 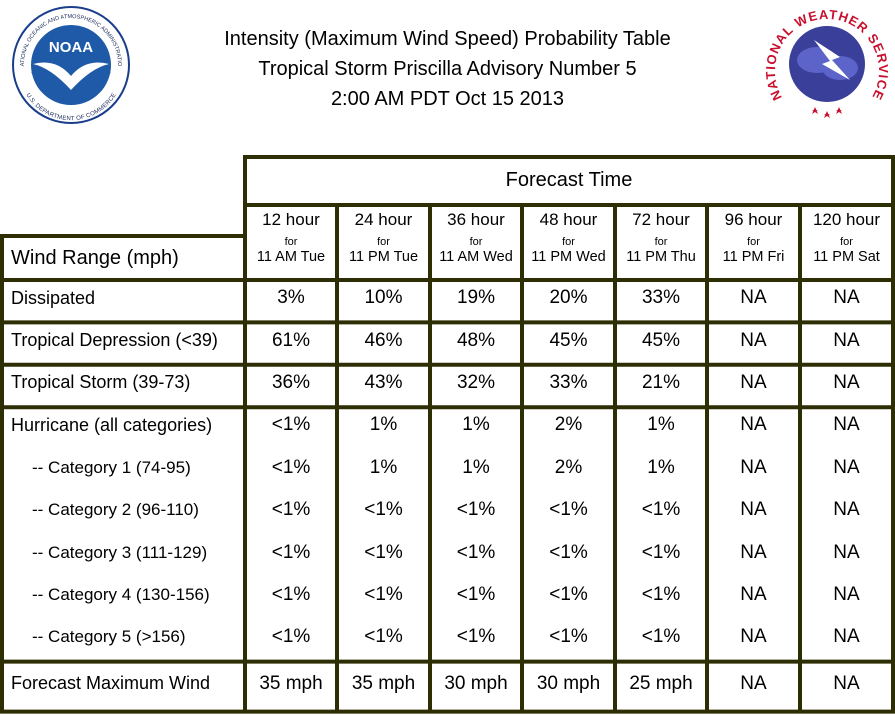 I want to click on cell-value: 32%, so click(x=476, y=382).